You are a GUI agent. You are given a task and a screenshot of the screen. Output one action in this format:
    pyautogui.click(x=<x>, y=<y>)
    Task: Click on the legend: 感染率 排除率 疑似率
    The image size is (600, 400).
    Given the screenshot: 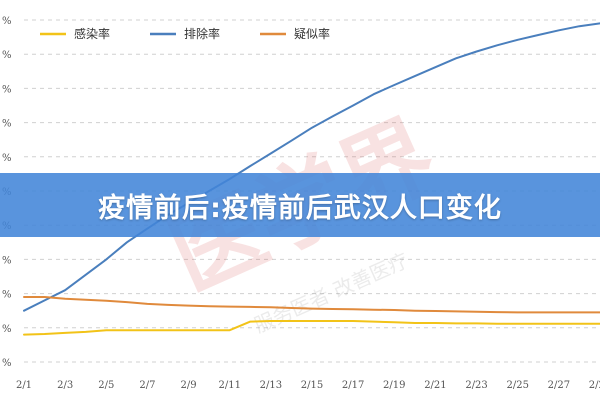 What is the action you would take?
    pyautogui.click(x=185, y=33)
    